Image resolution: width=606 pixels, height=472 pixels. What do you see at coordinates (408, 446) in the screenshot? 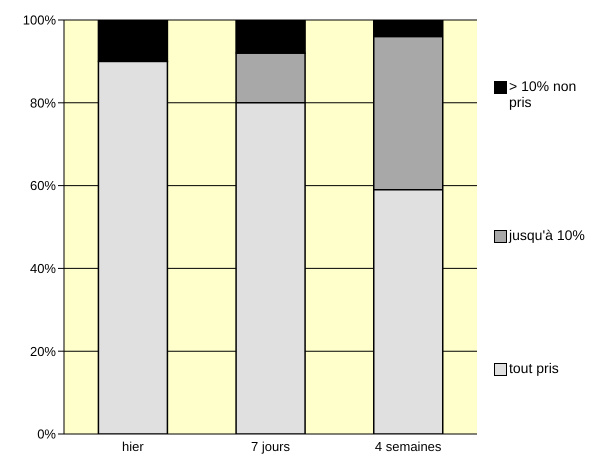
I see `x-tick-label: 4 semaines` at bounding box center [408, 446].